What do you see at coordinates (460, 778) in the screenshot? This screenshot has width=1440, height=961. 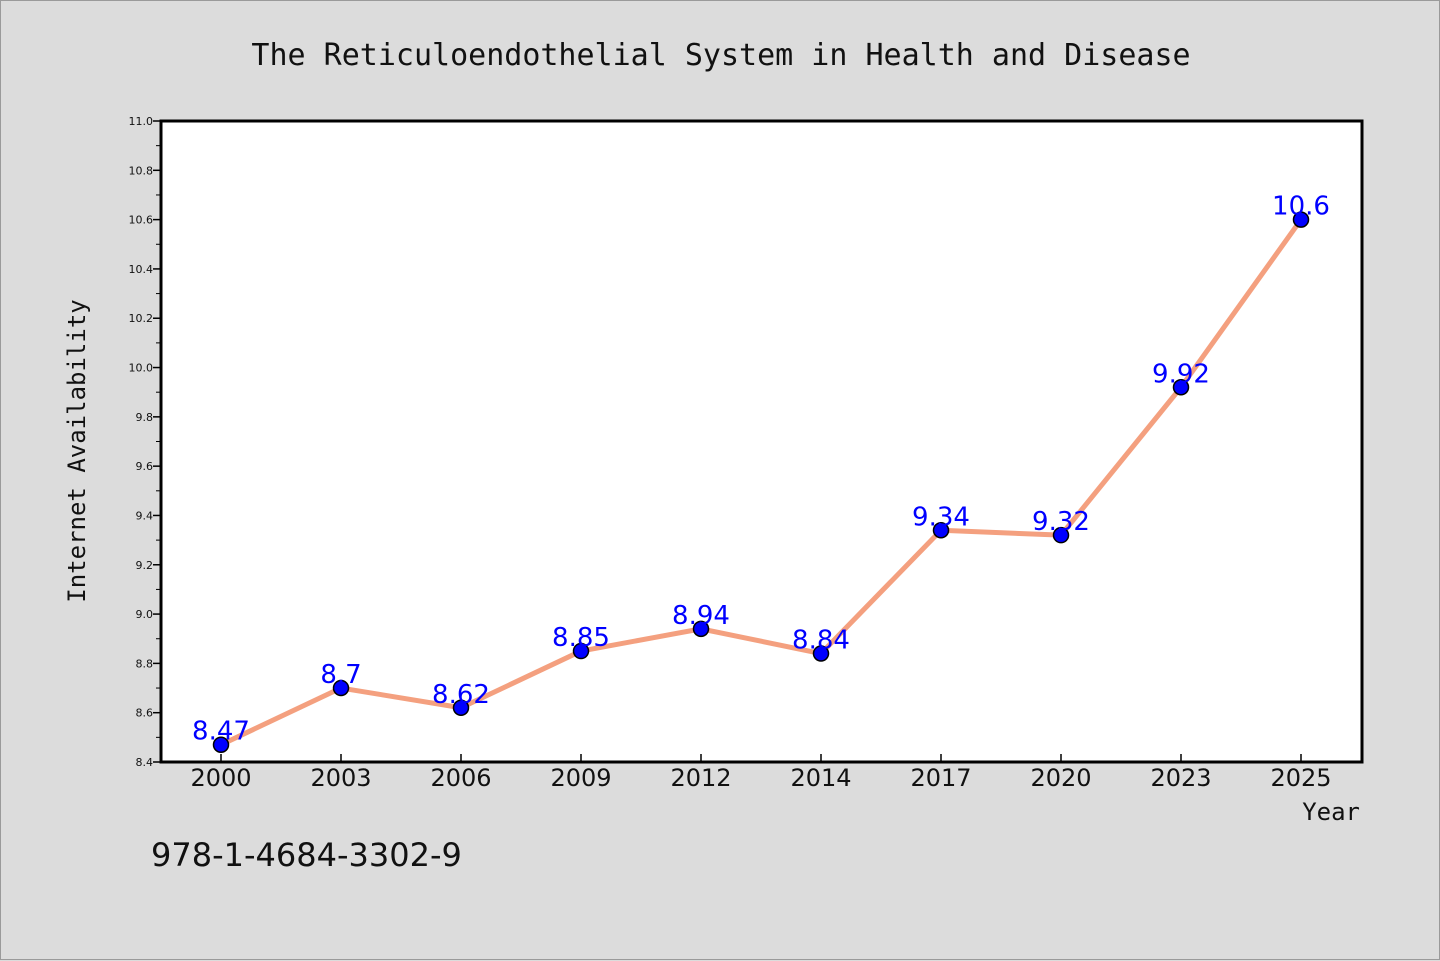 I see `x-tick-label: 2006` at bounding box center [460, 778].